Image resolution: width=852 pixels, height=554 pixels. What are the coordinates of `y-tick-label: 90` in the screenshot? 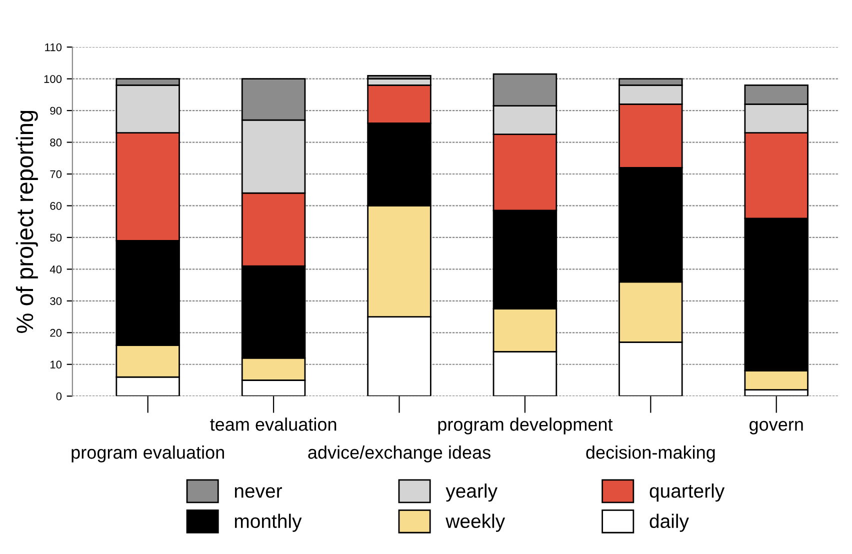 It's located at (56, 110).